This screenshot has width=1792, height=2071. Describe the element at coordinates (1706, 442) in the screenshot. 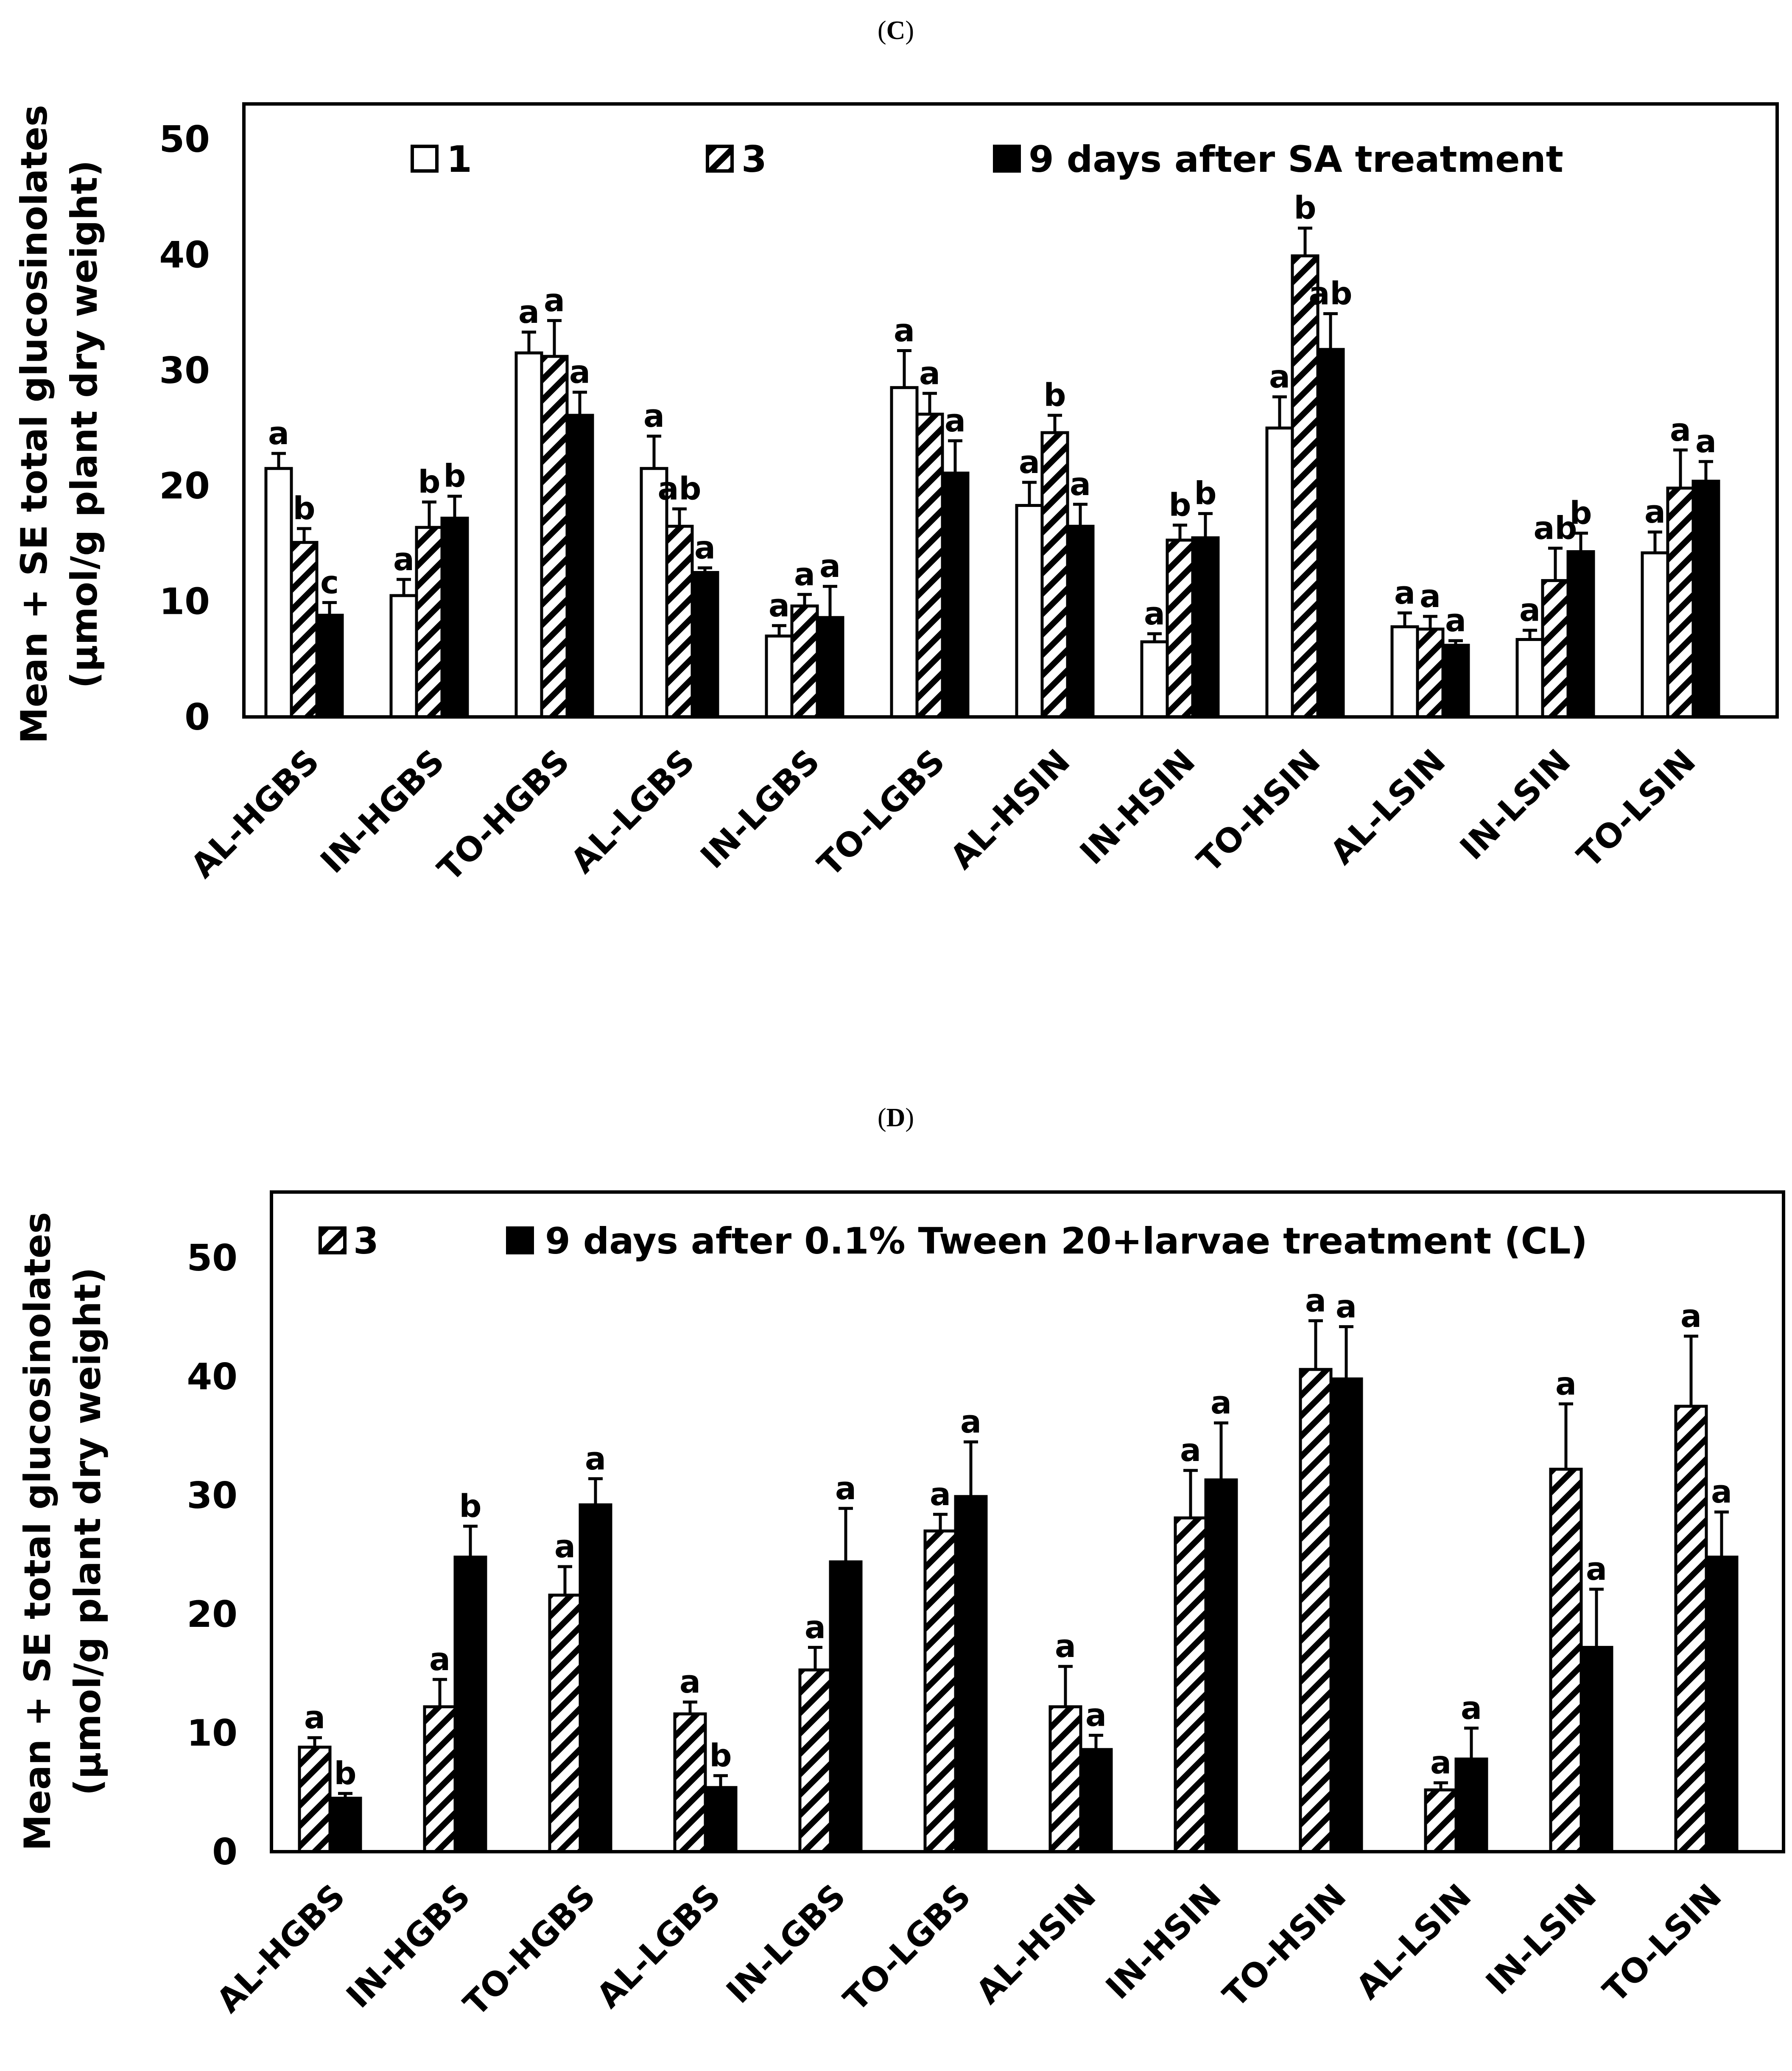

I see `c-bar-to-lsin-9-days-after-s-significance-letter: a` at that location.